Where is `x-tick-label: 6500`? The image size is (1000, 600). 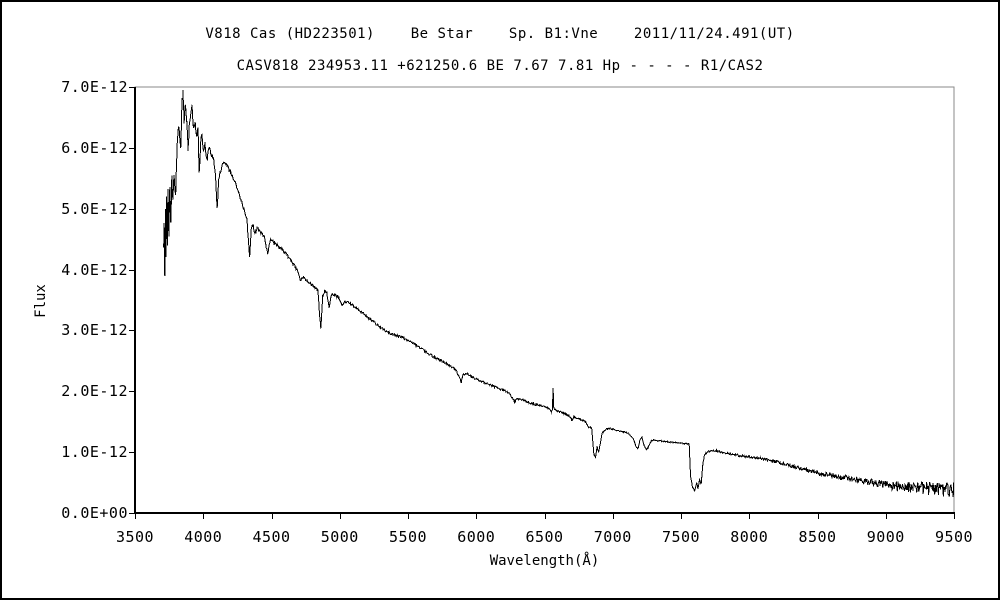 x-tick-label: 6500 is located at coordinates (544, 537).